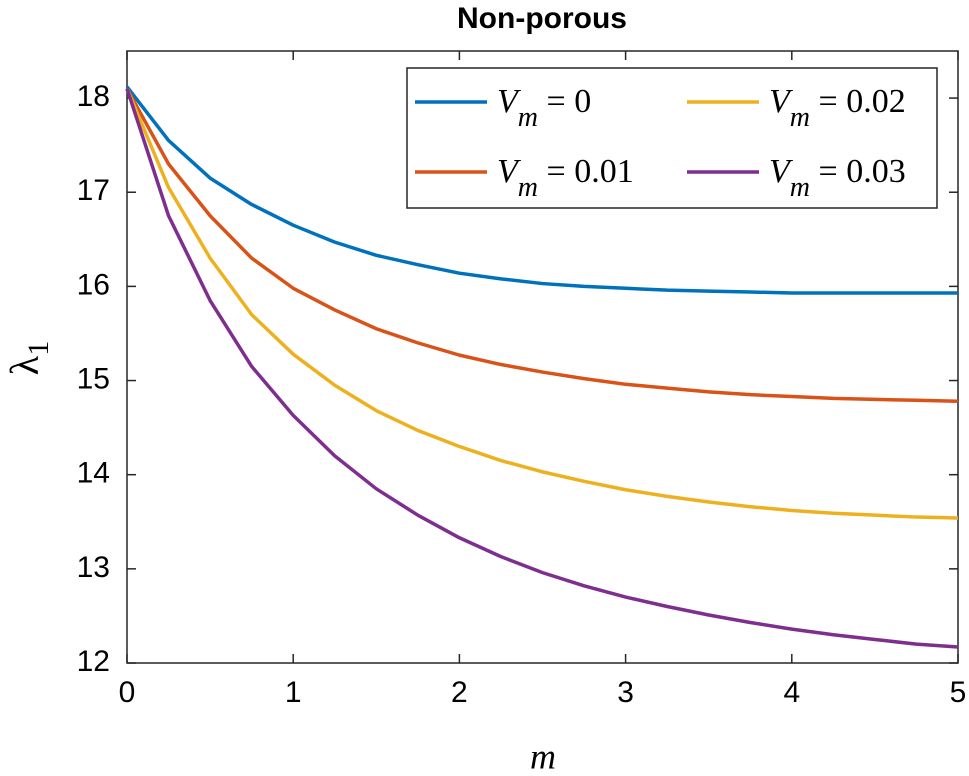 This screenshot has width=969, height=776. I want to click on x-tick-label: 5, so click(958, 692).